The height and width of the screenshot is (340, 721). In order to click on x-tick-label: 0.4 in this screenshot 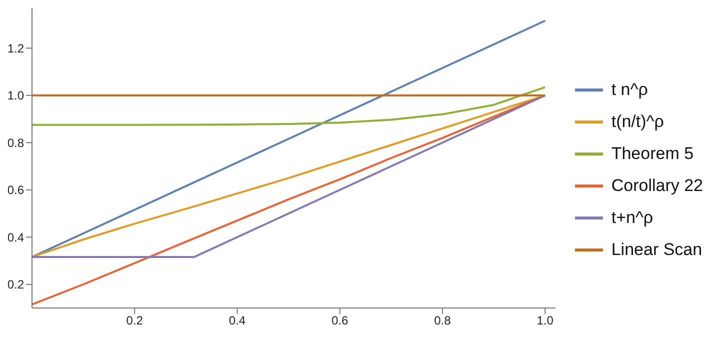, I will do `click(237, 321)`.